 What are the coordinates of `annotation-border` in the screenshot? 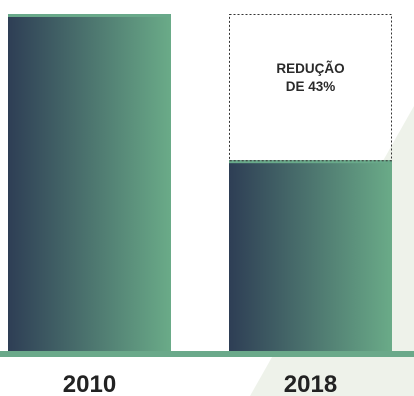 It's located at (310, 88).